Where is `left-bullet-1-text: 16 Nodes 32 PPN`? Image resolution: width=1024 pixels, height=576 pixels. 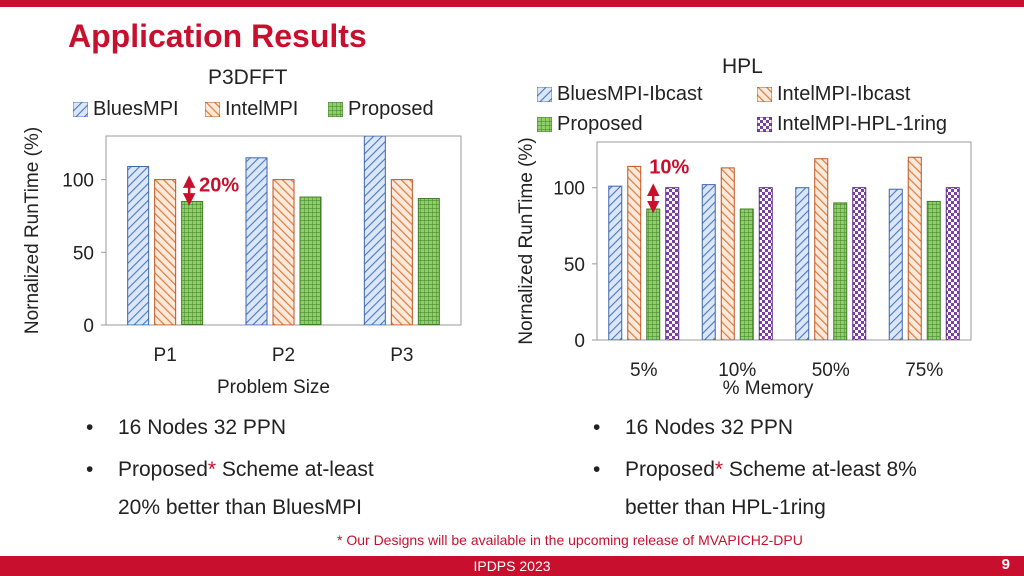 left-bullet-1-text: 16 Nodes 32 PPN is located at coordinates (202, 427).